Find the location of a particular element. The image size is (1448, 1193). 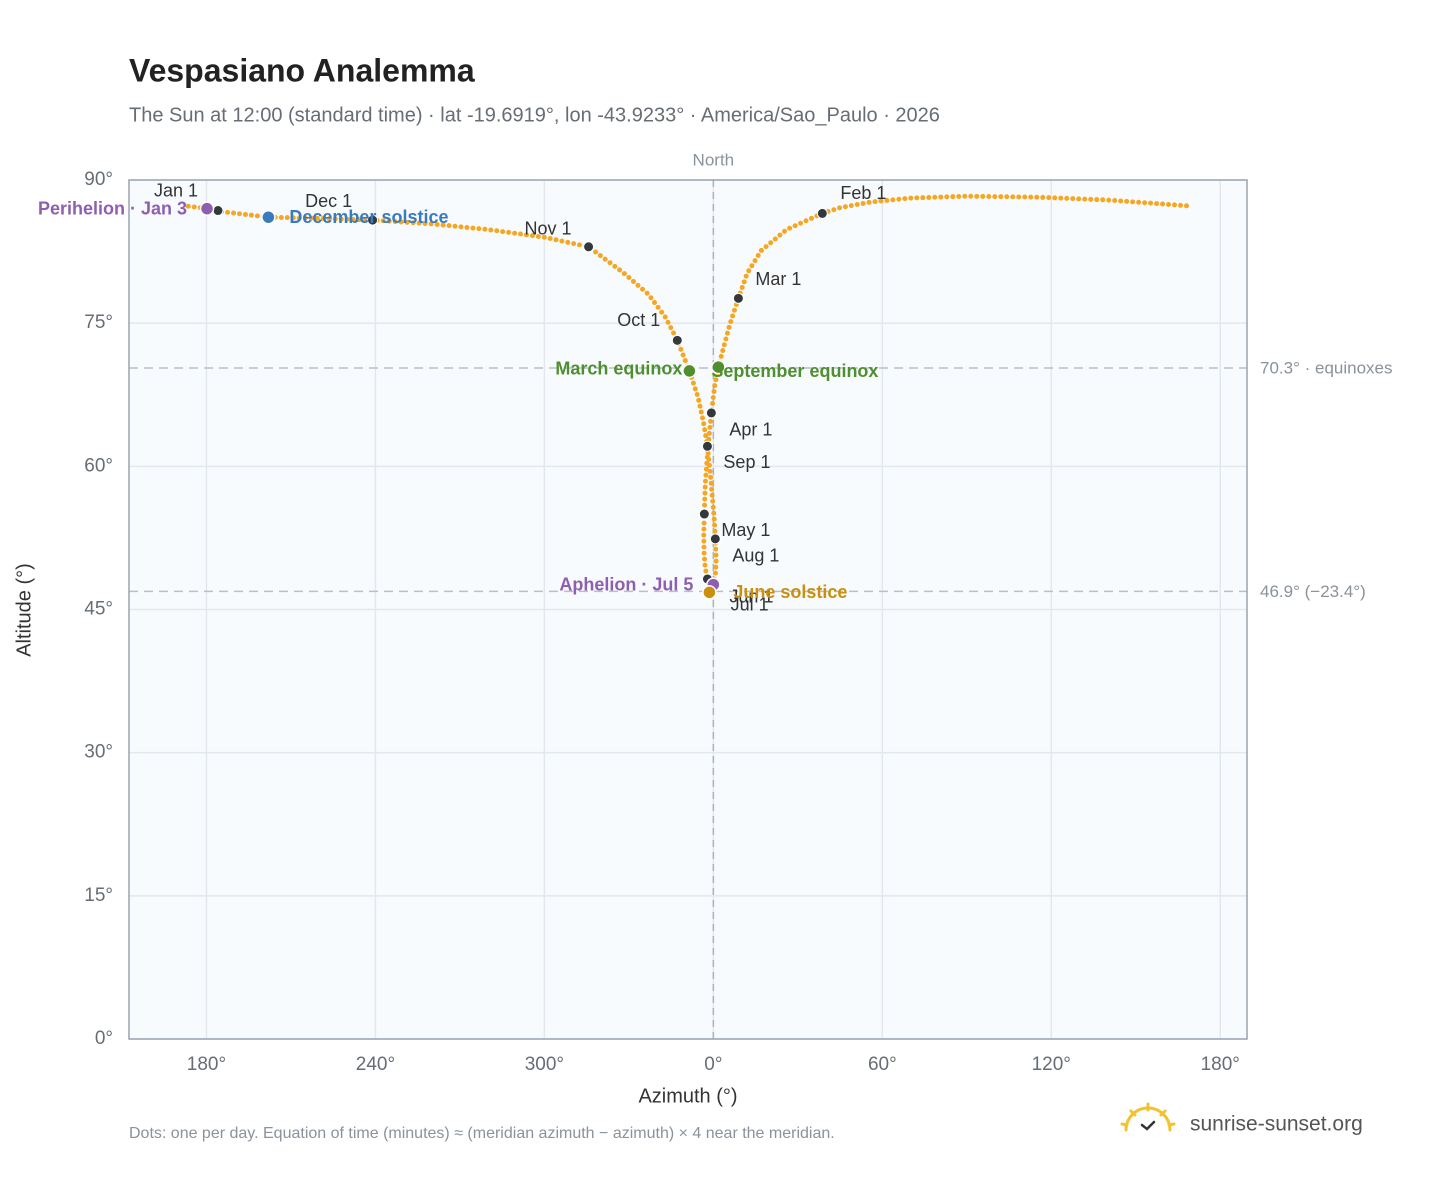

event-label: March equinox is located at coordinates (618, 369).